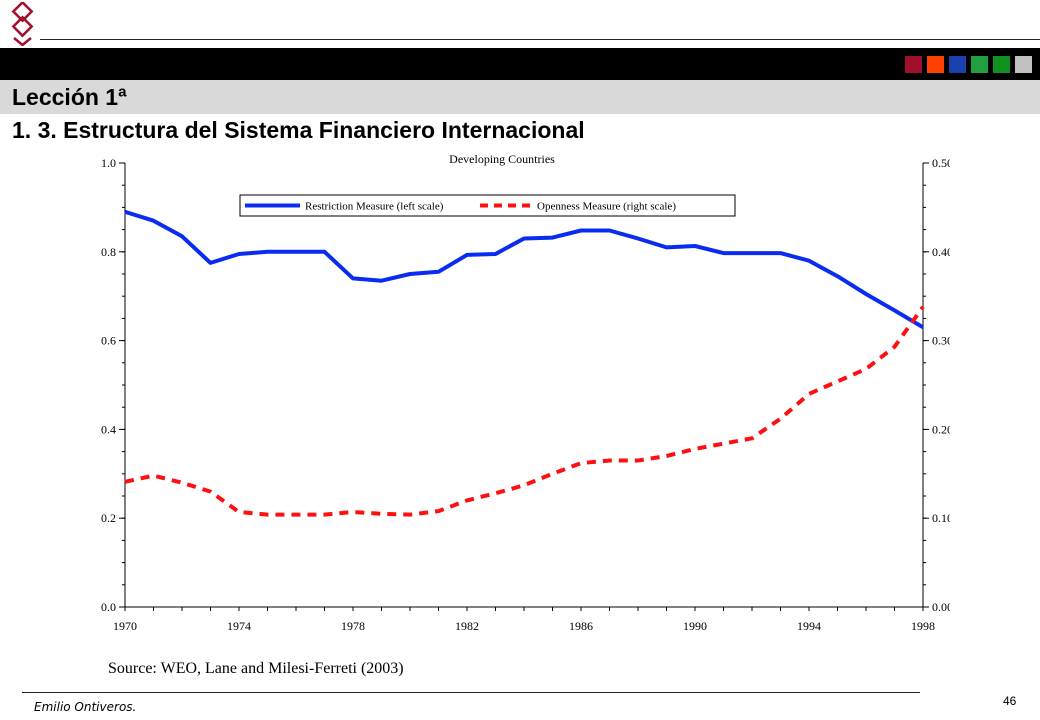 Image resolution: width=1040 pixels, height=720 pixels. What do you see at coordinates (809, 626) in the screenshot?
I see `x-tick-label: 1994` at bounding box center [809, 626].